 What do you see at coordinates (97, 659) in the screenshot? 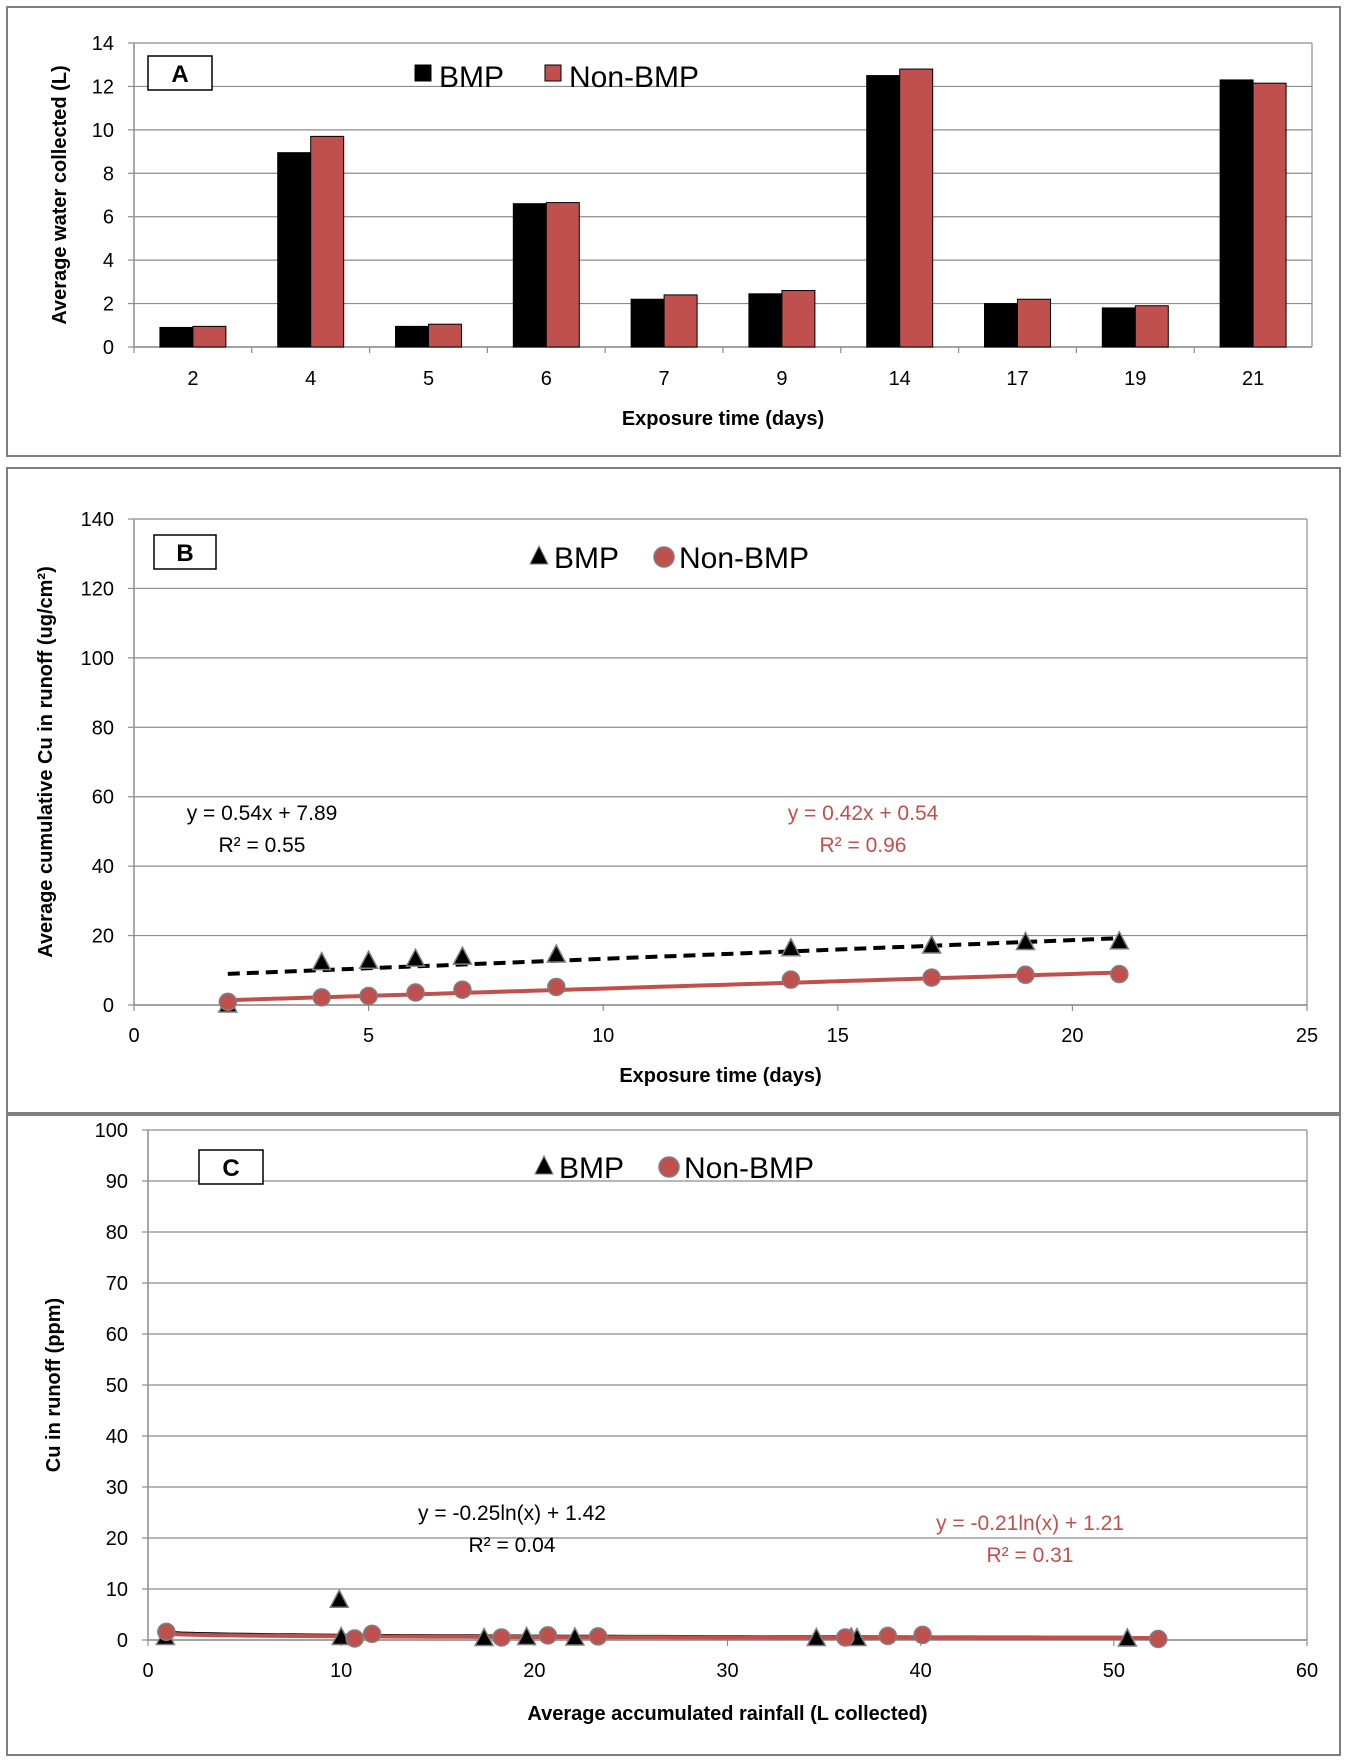
I see `y-tick-label: 100` at bounding box center [97, 659].